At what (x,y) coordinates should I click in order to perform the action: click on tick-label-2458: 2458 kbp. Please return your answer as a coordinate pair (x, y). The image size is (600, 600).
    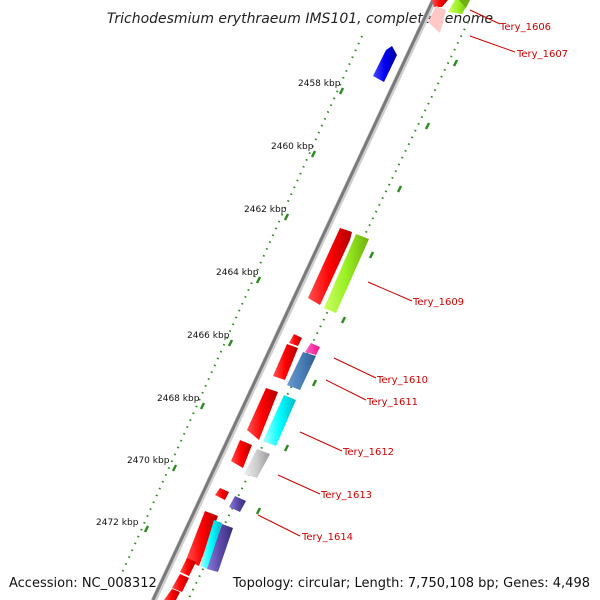
    Looking at the image, I should click on (319, 84).